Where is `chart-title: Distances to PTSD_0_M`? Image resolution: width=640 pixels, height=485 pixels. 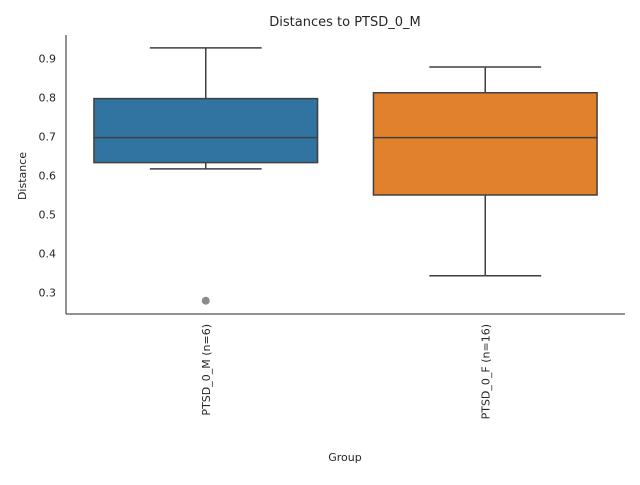 chart-title: Distances to PTSD_0_M is located at coordinates (344, 22).